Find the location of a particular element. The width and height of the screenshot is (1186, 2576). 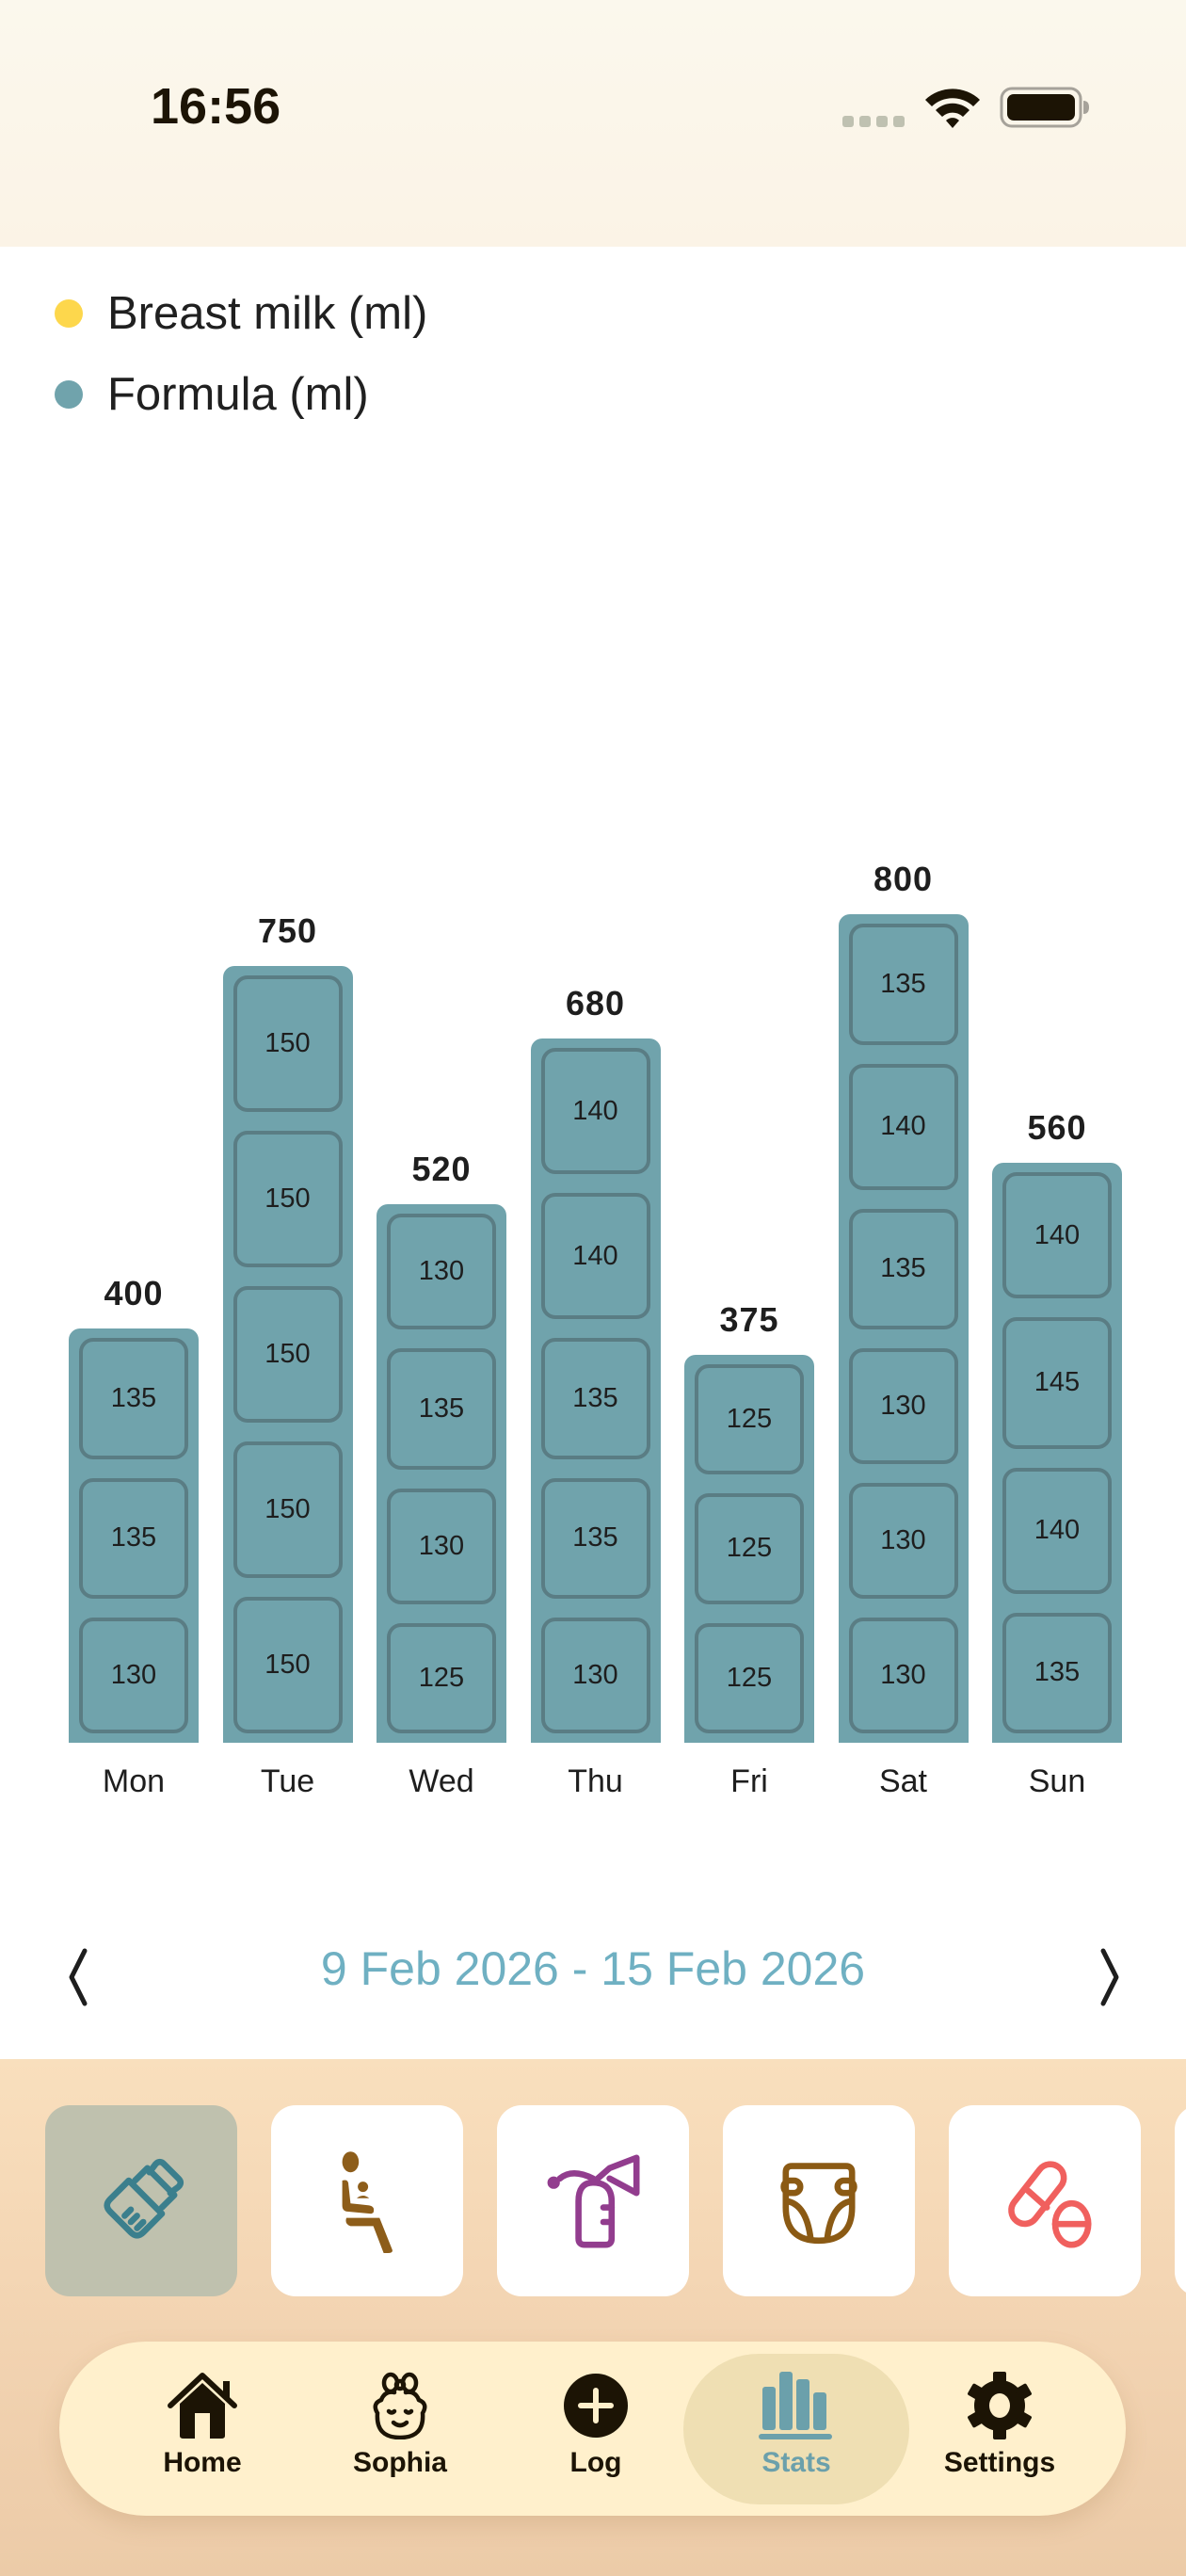

status-time: 16:56 is located at coordinates (216, 106).